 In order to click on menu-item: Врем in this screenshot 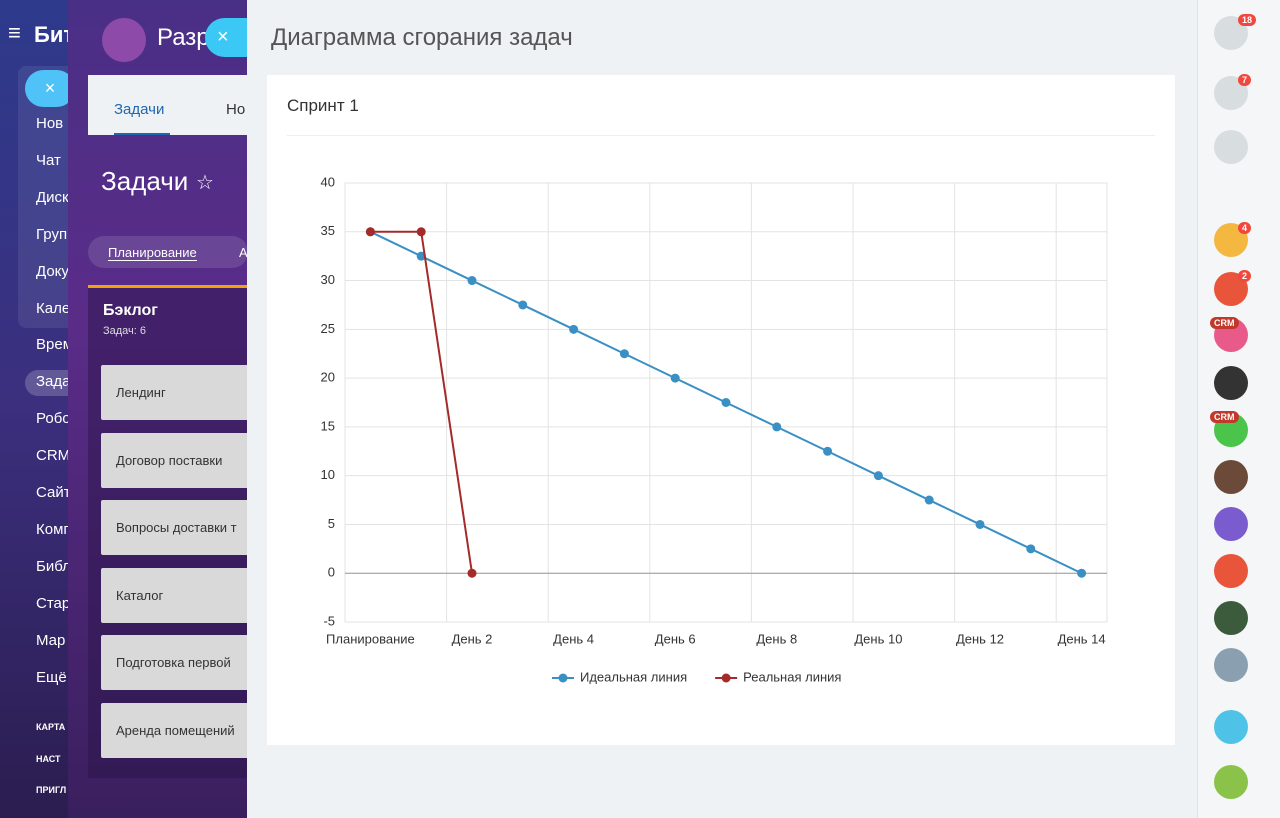, I will do `click(55, 345)`.